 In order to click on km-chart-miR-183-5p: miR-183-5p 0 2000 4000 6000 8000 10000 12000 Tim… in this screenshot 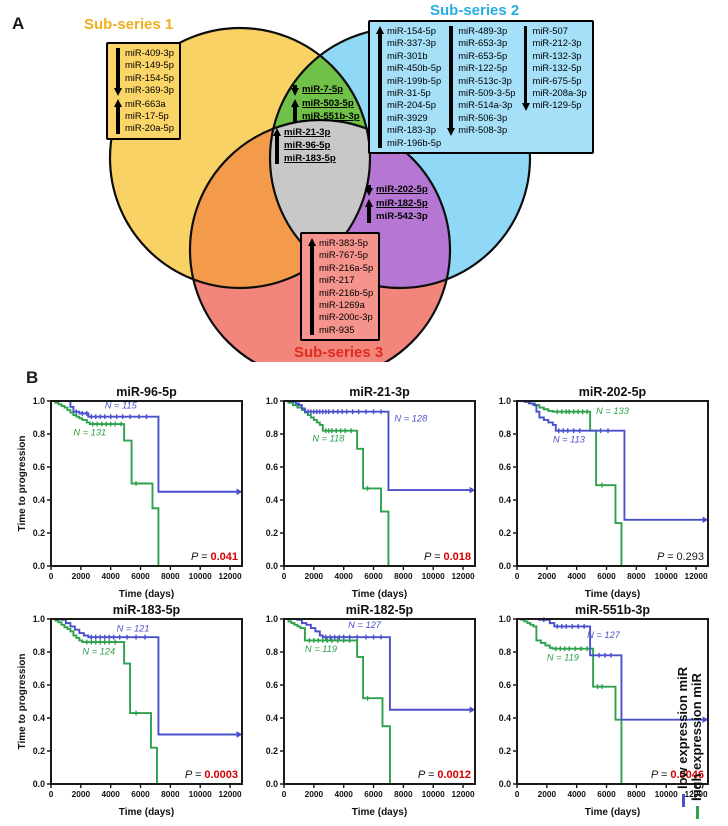, I will do `click(130, 710)`.